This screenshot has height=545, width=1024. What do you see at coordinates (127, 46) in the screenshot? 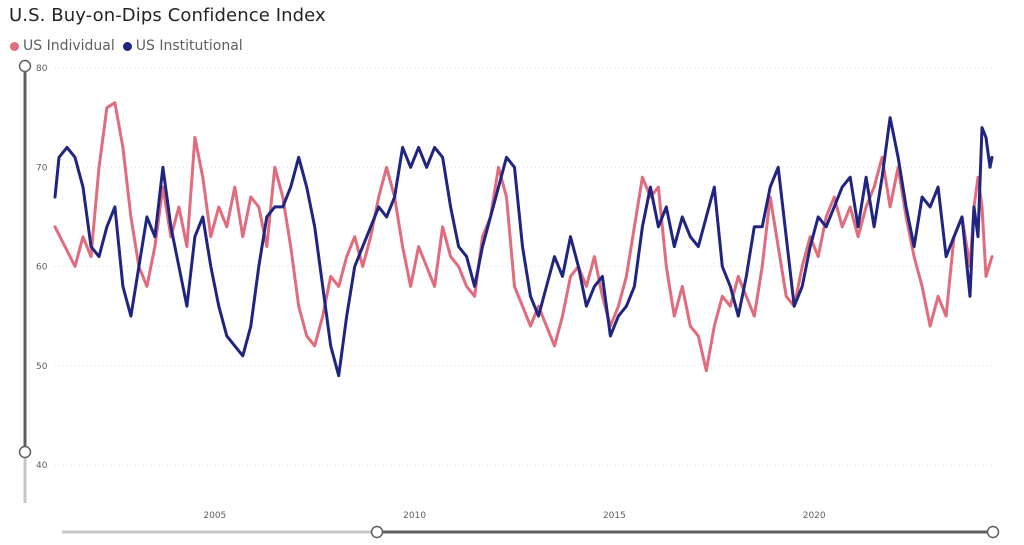
I see `legend-marker-institutional` at bounding box center [127, 46].